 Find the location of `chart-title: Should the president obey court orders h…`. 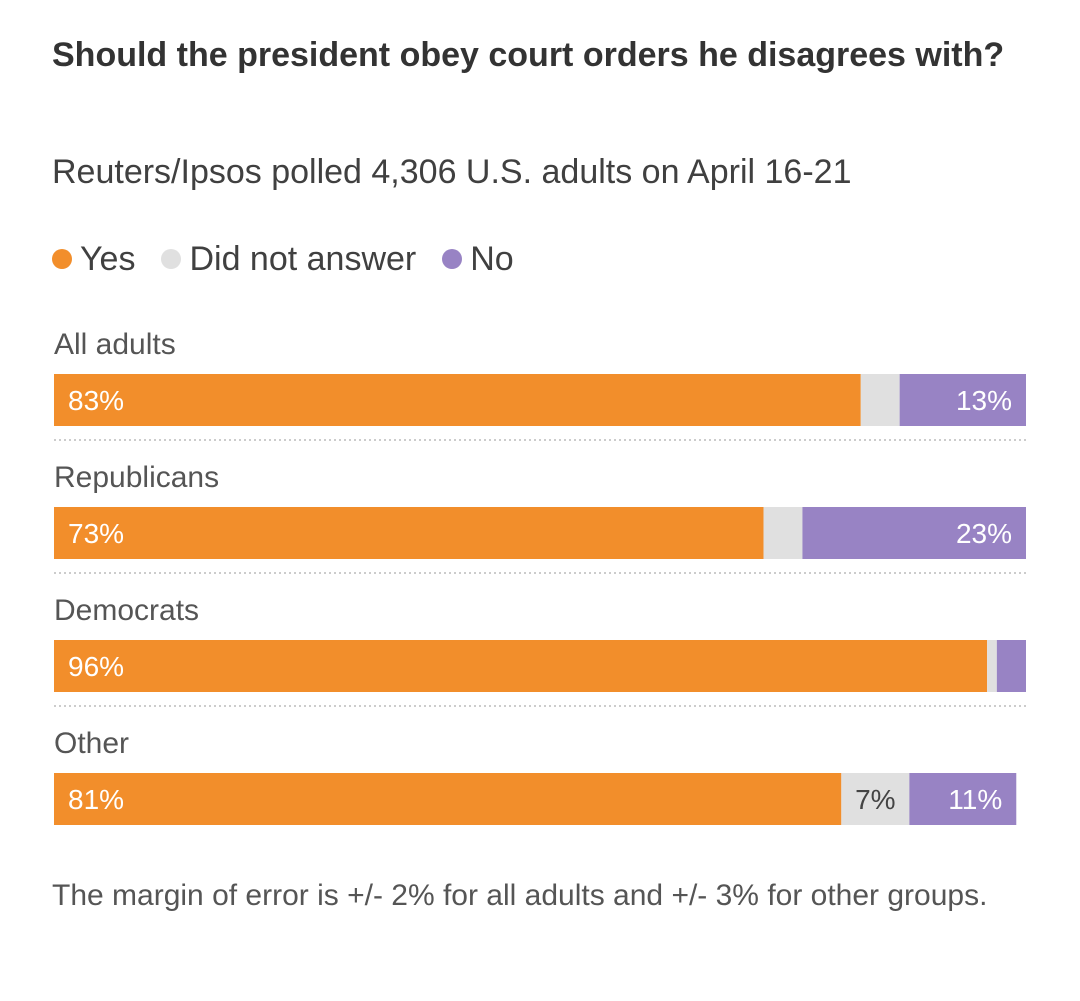

chart-title: Should the president obey court orders h… is located at coordinates (528, 55).